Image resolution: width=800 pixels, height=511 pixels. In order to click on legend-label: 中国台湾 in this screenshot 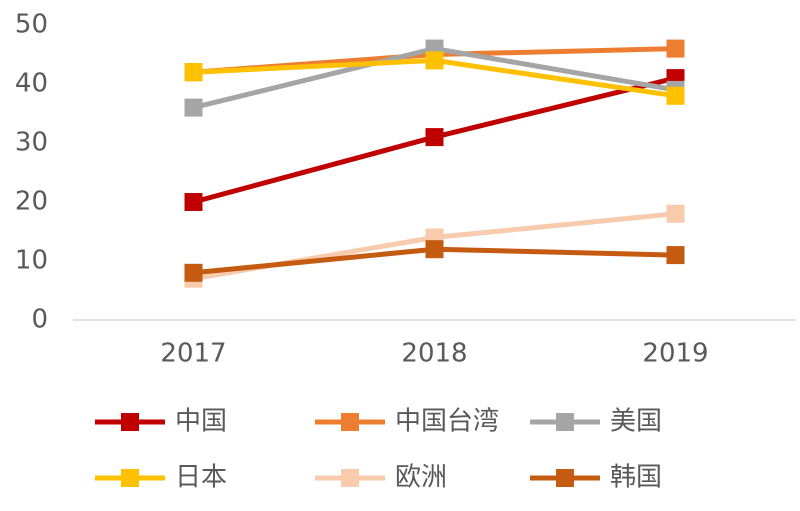, I will do `click(447, 422)`.